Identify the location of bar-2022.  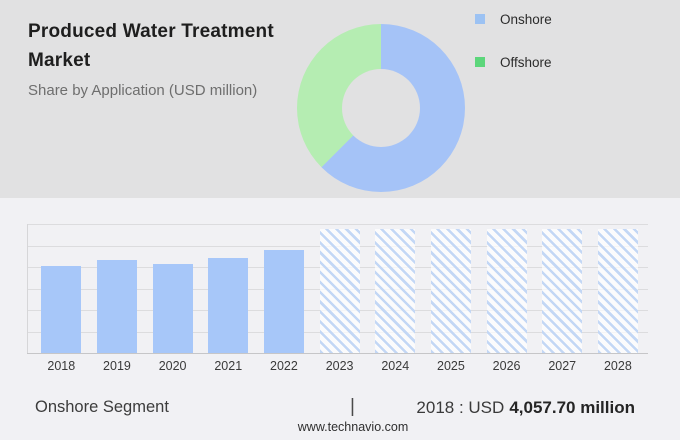
(283, 301).